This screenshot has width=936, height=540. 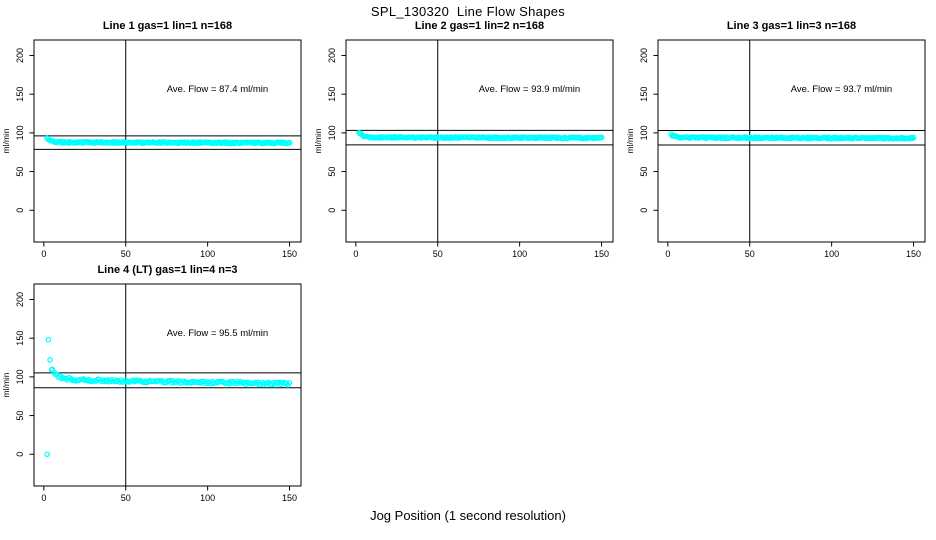 What do you see at coordinates (841, 89) in the screenshot?
I see `svg-text: Ave. Flow = 93.7 ml/min` at bounding box center [841, 89].